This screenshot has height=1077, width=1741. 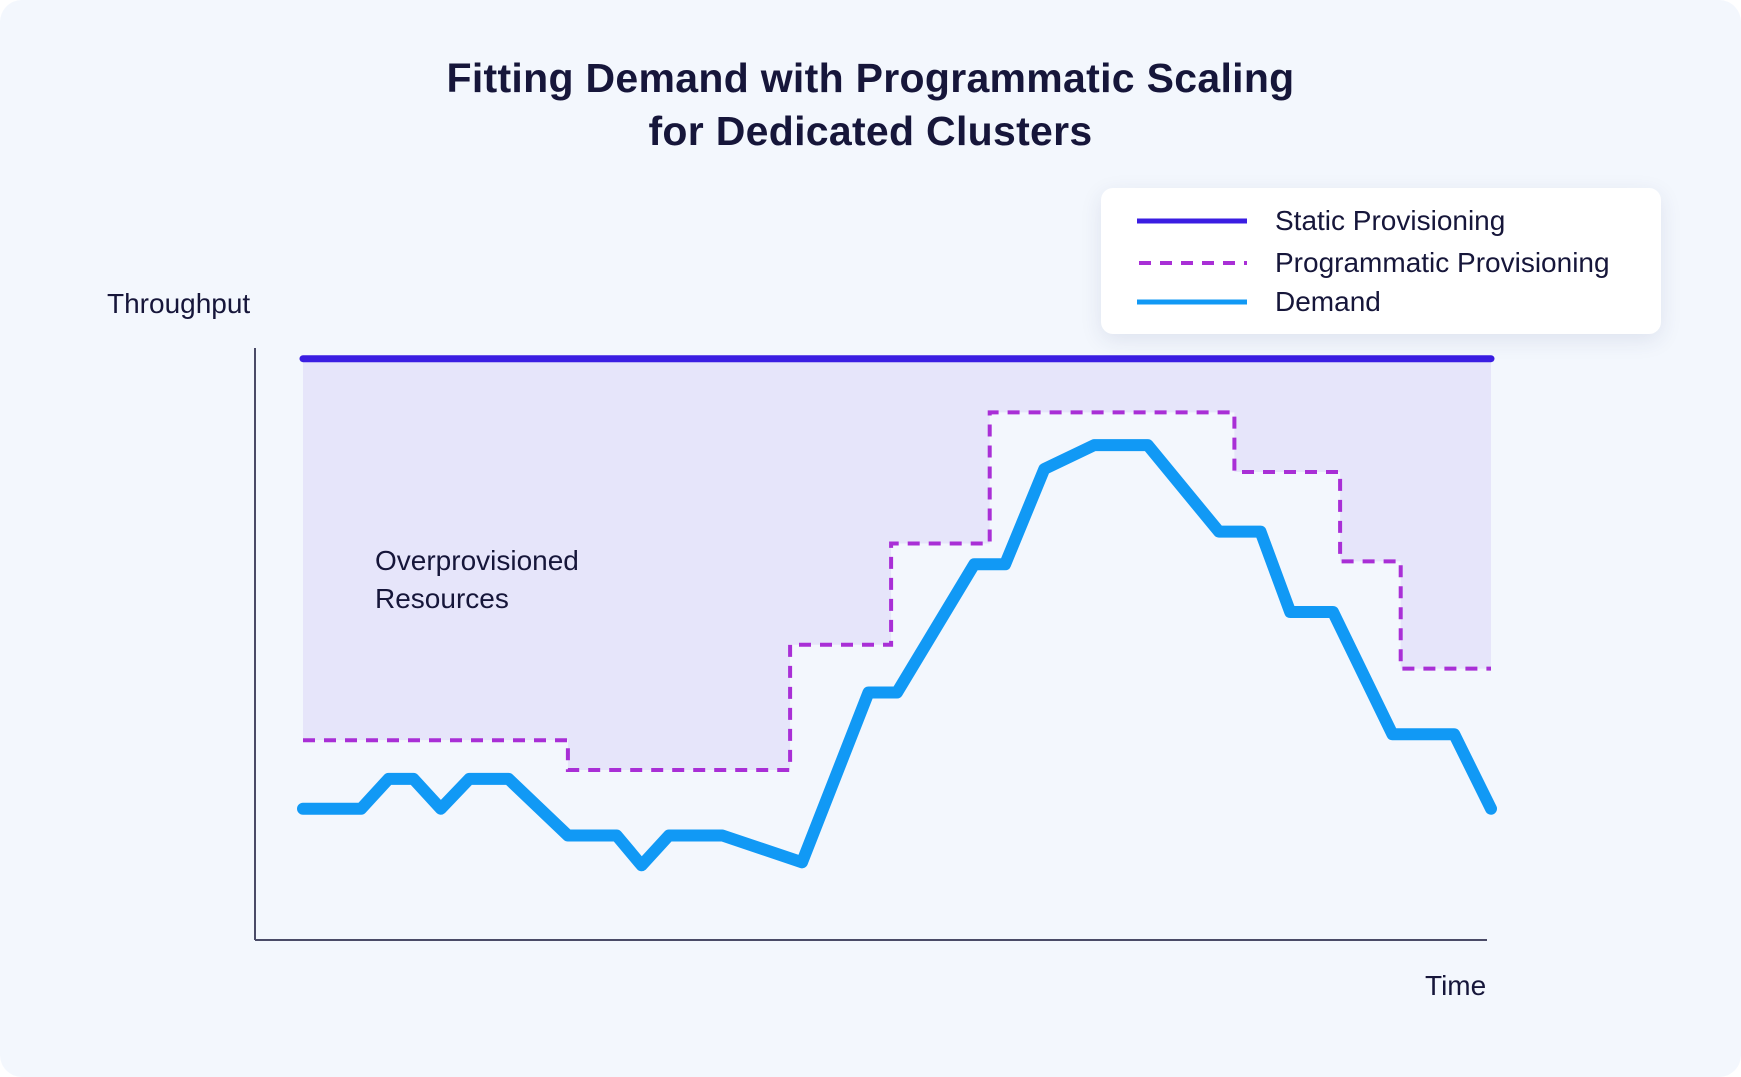 What do you see at coordinates (870, 131) in the screenshot?
I see `chart-title-line2: for Dedicated Clusters` at bounding box center [870, 131].